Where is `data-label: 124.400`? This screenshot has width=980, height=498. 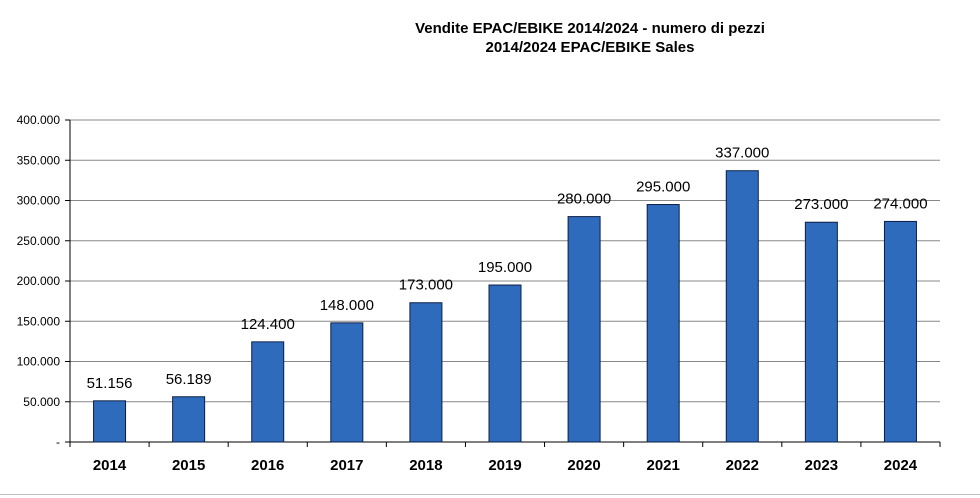 data-label: 124.400 is located at coordinates (268, 324).